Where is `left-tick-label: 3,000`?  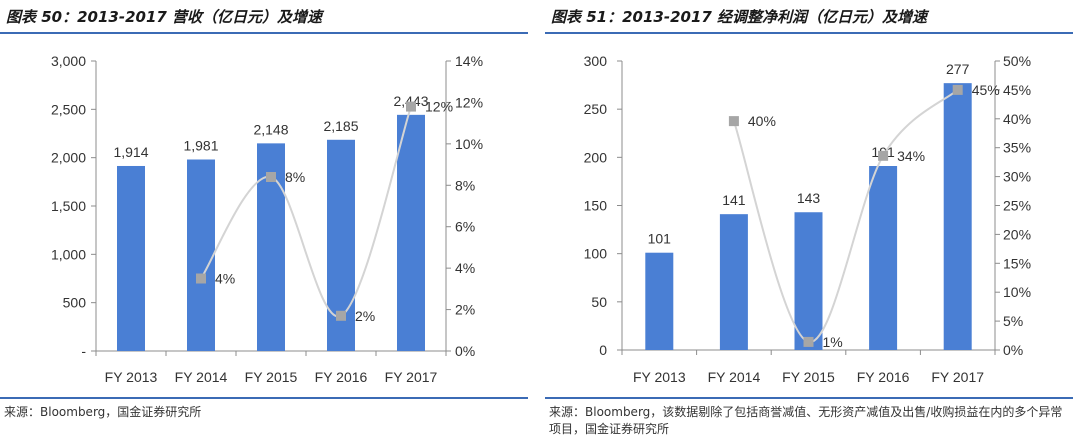 left-tick-label: 3,000 is located at coordinates (68, 61).